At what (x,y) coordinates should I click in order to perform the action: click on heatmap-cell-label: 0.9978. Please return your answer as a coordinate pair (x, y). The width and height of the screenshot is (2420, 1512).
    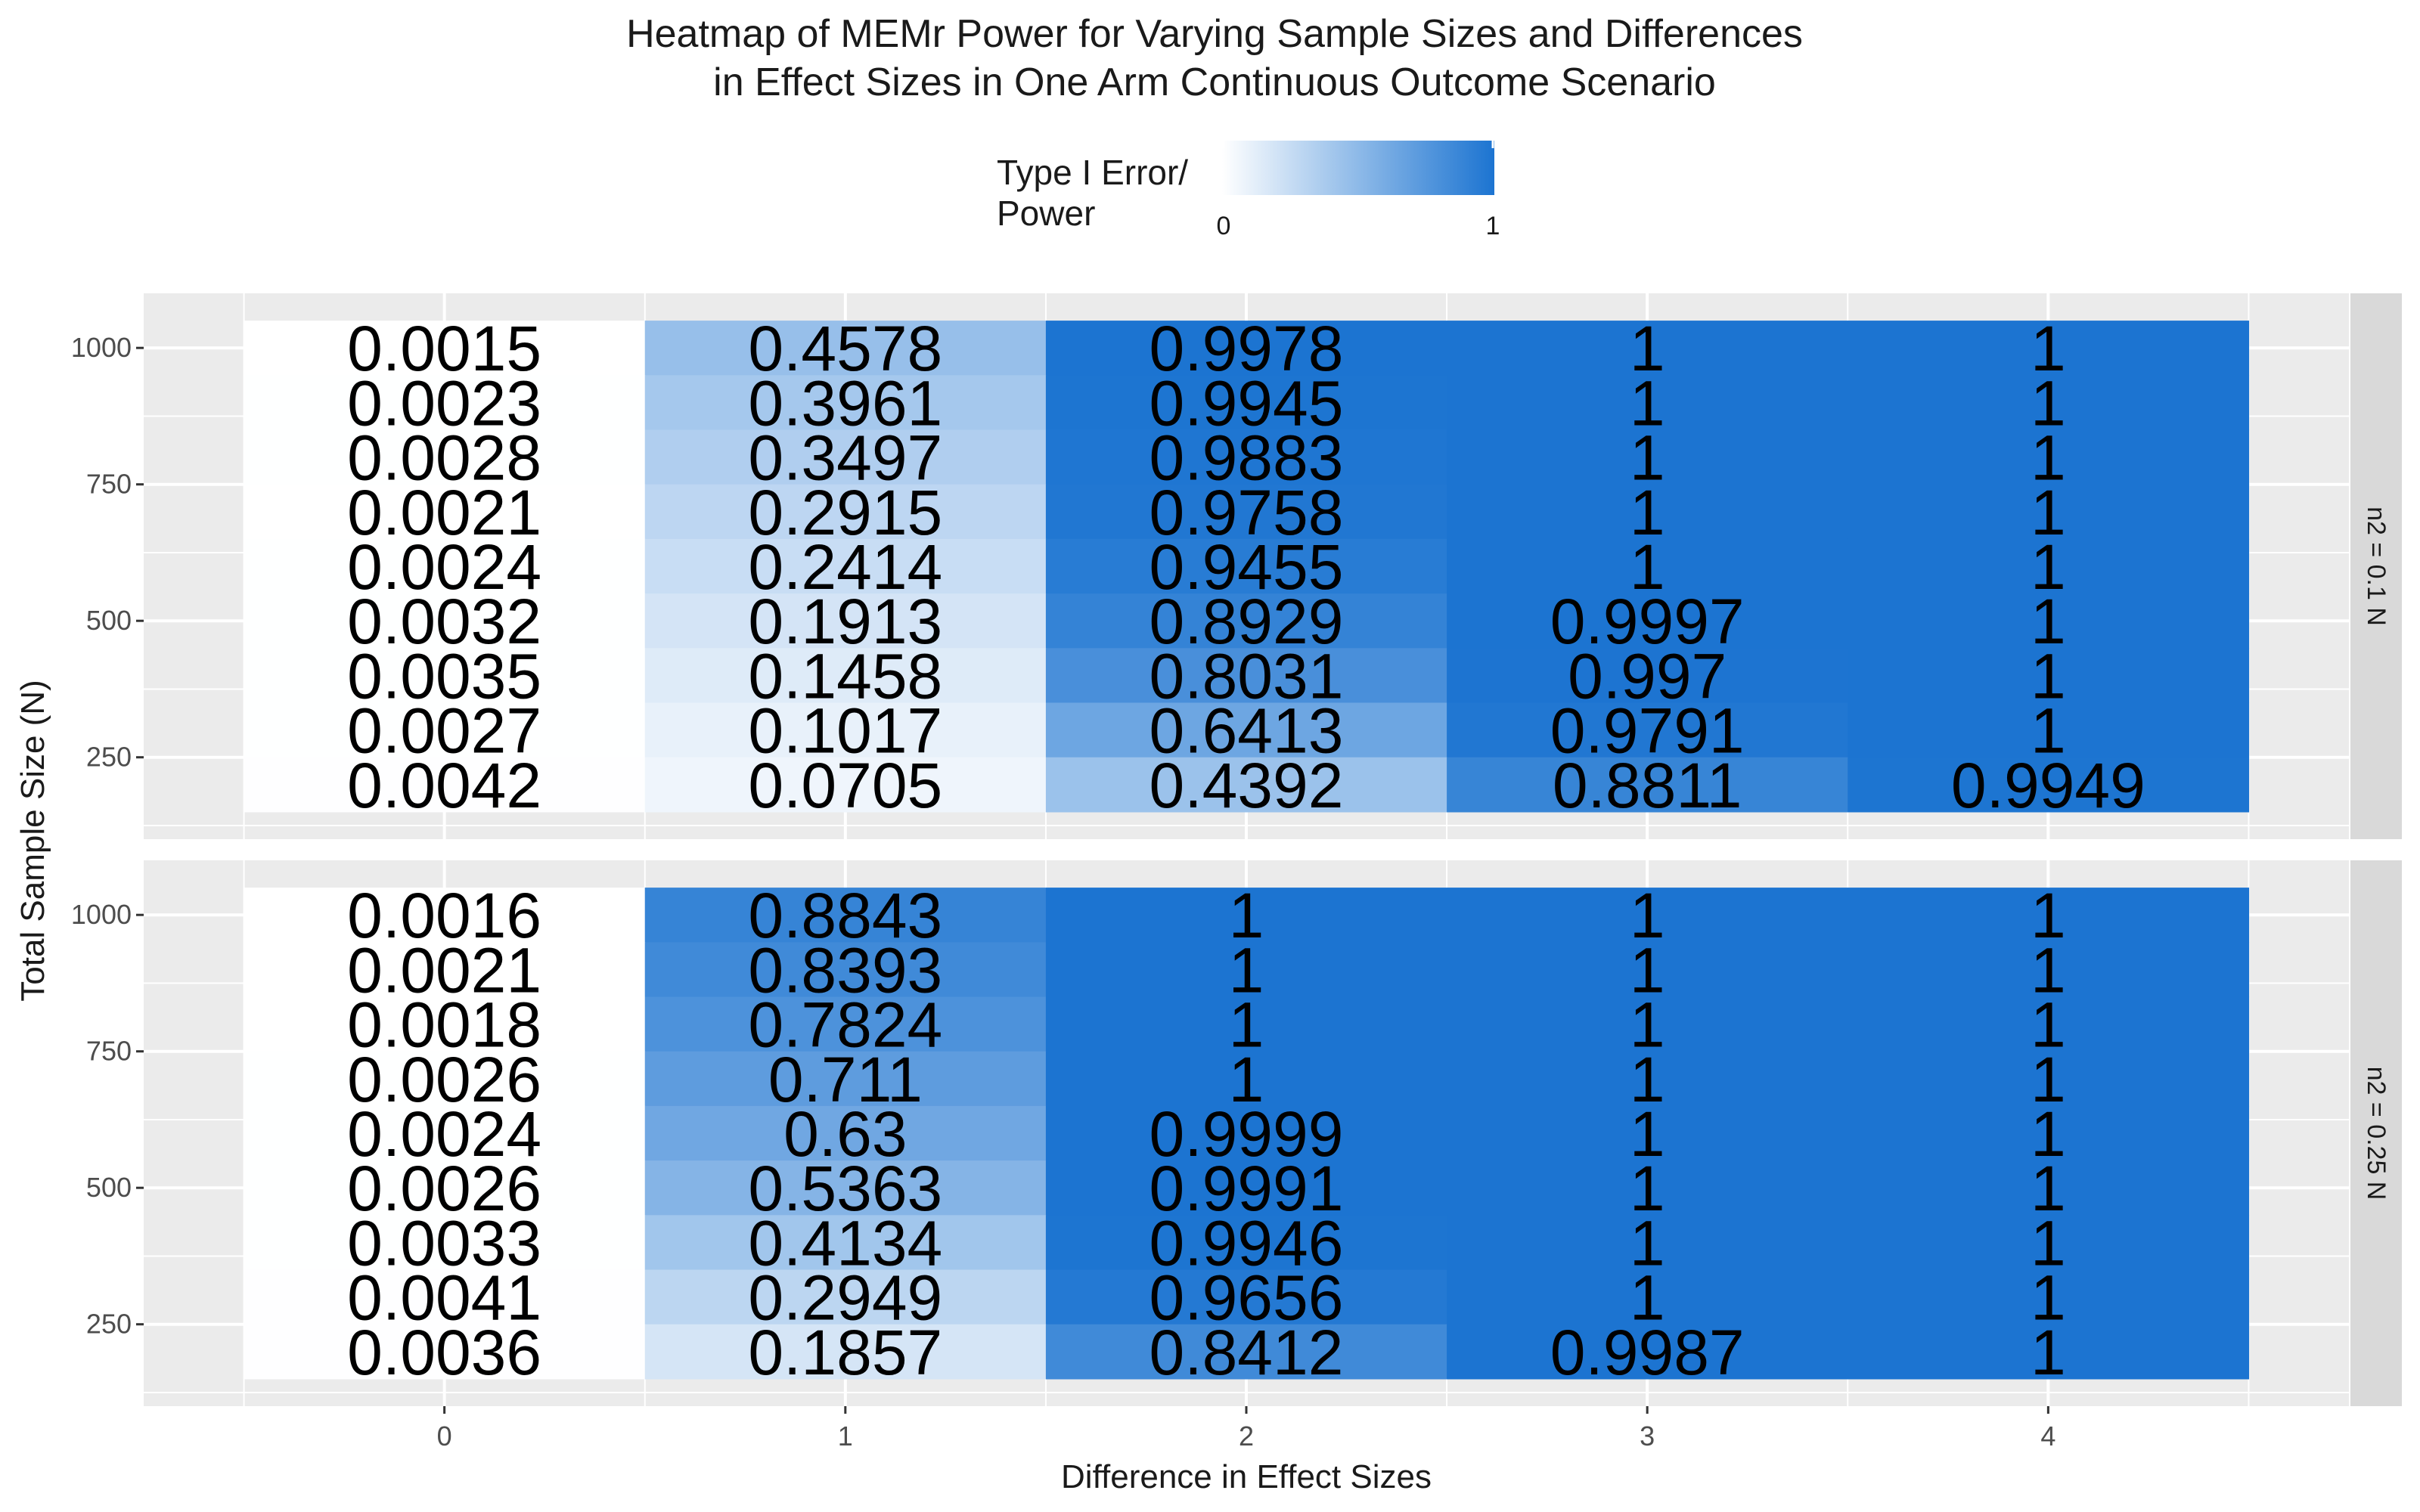
    Looking at the image, I should click on (1247, 348).